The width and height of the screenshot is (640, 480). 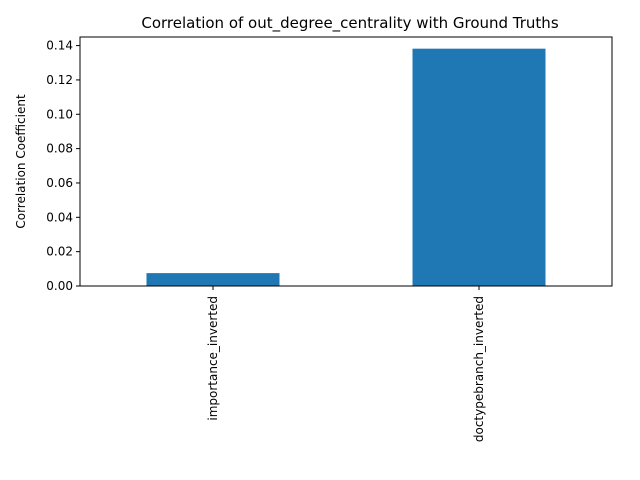 I want to click on bar-doctypebranch-inverted, so click(x=479, y=167).